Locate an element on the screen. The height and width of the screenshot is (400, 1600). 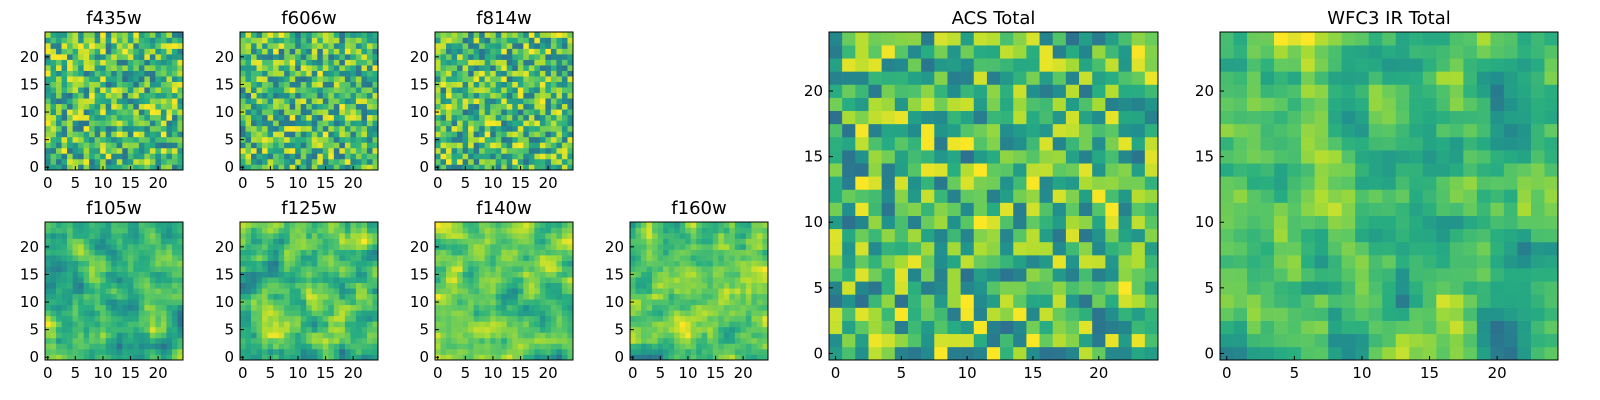
y-tick-label: 20 is located at coordinates (614, 247).